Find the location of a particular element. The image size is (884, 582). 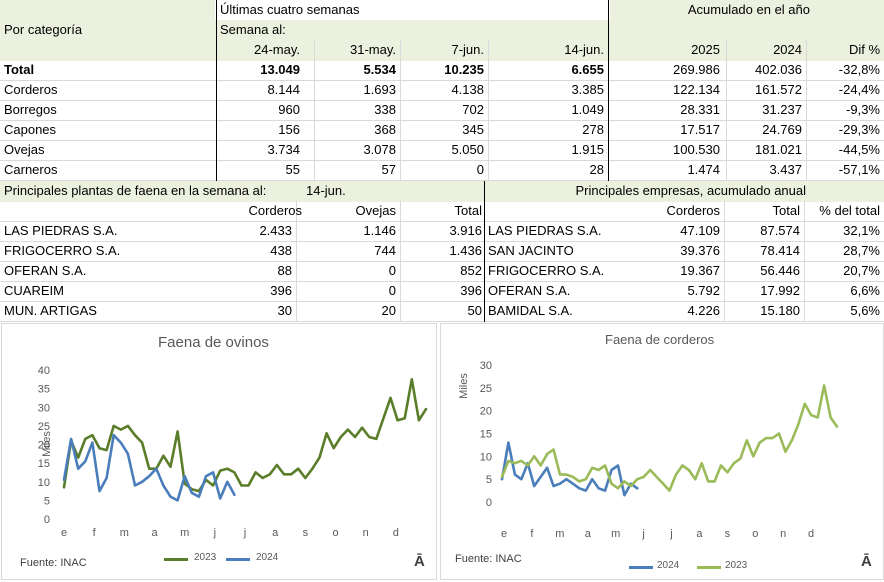

header-band is located at coordinates (442, 40).